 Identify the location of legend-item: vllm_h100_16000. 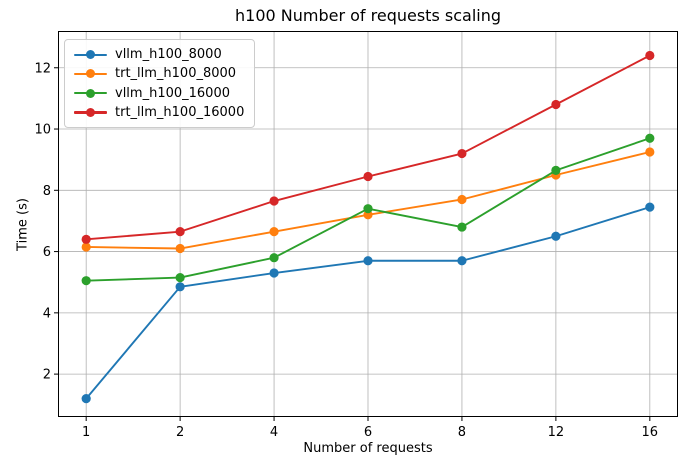
(159, 93).